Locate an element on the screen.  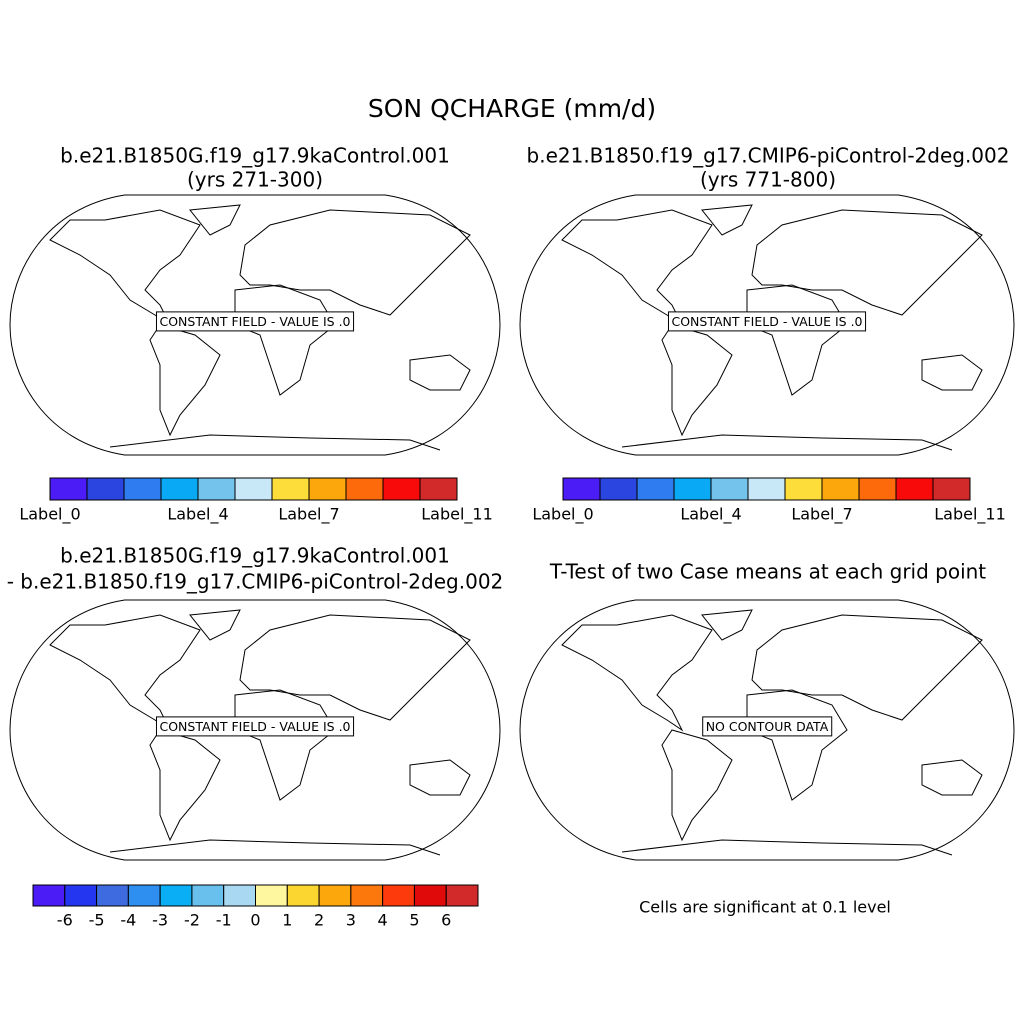
colorbar-label: -4 is located at coordinates (128, 920).